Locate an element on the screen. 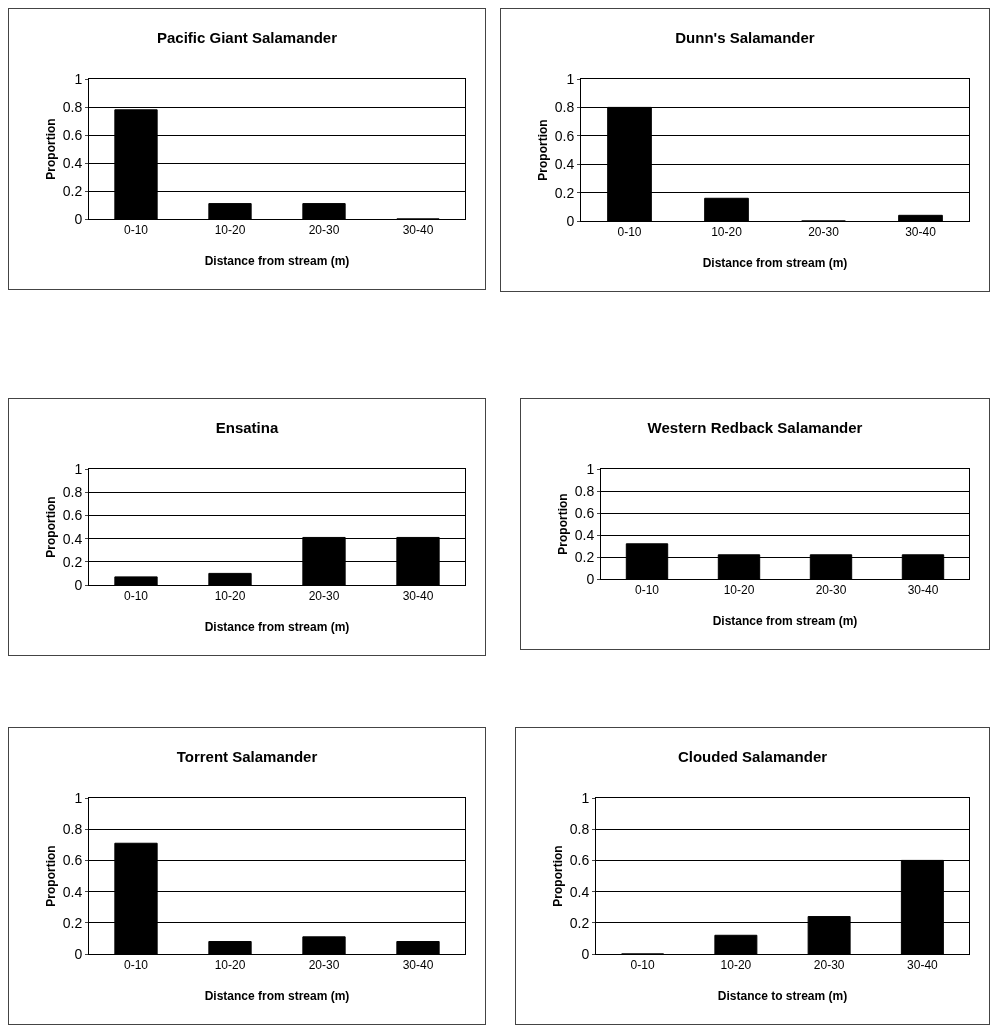 The height and width of the screenshot is (1031, 995). chart-title: Clouded Salamander is located at coordinates (752, 757).